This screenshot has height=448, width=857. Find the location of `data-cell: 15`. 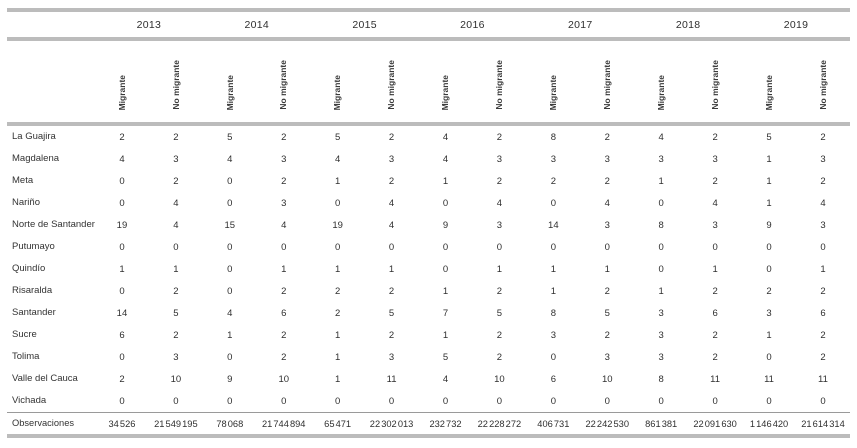

data-cell: 15 is located at coordinates (230, 225).